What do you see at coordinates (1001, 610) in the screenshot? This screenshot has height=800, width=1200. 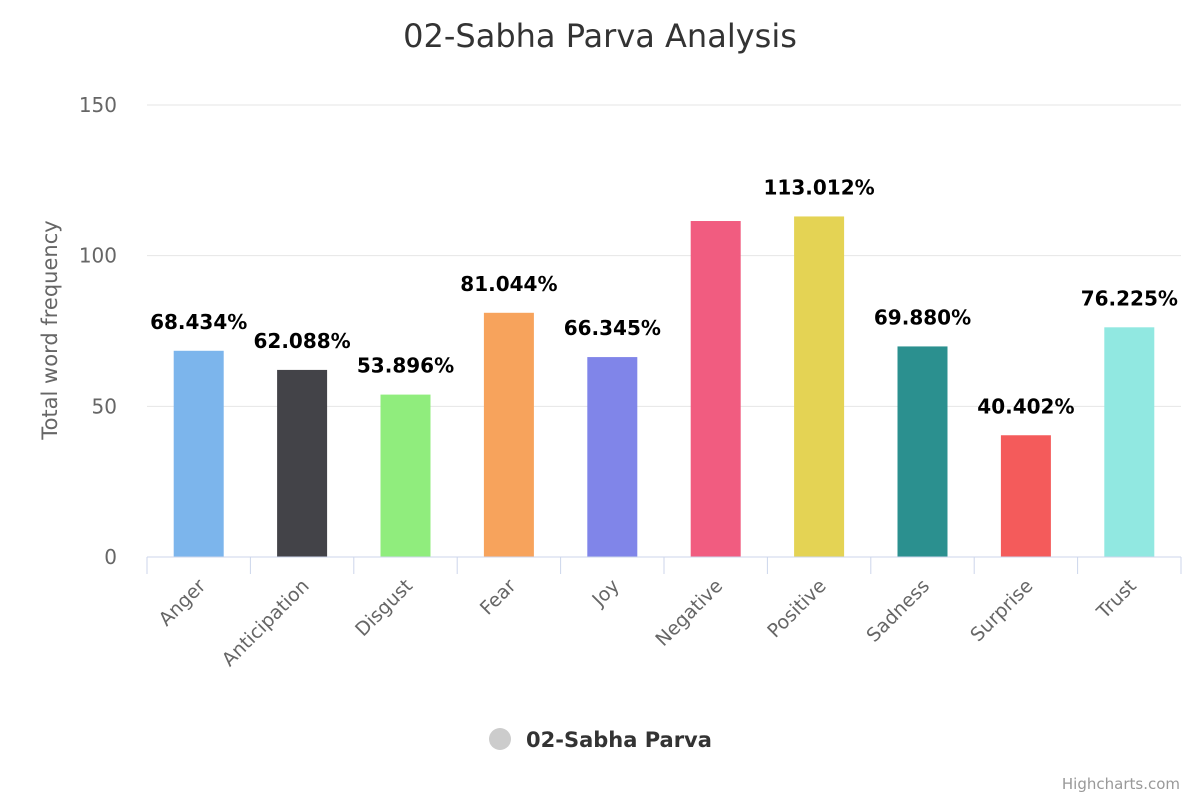 I see `x-tick-label: Surprise` at bounding box center [1001, 610].